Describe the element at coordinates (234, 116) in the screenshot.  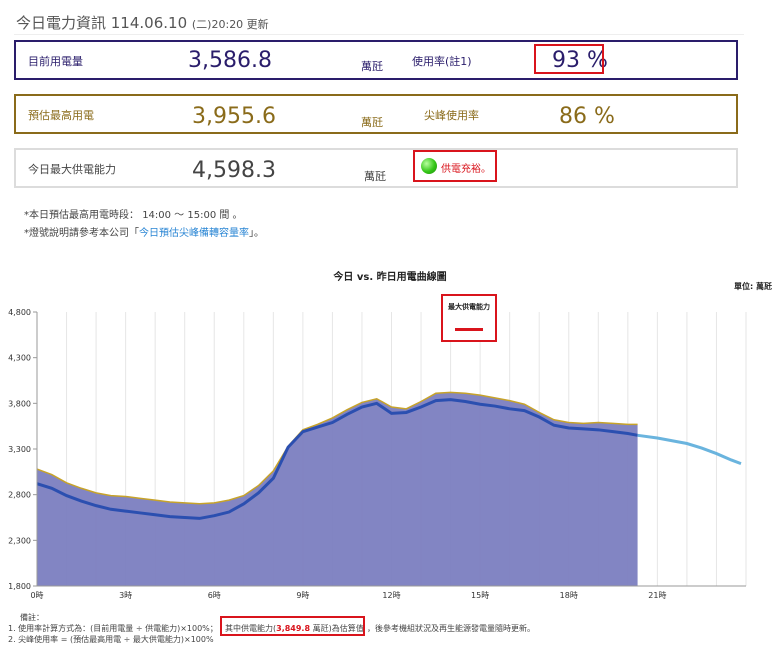
I see `forecast-peak-value: 3,955.6` at that location.